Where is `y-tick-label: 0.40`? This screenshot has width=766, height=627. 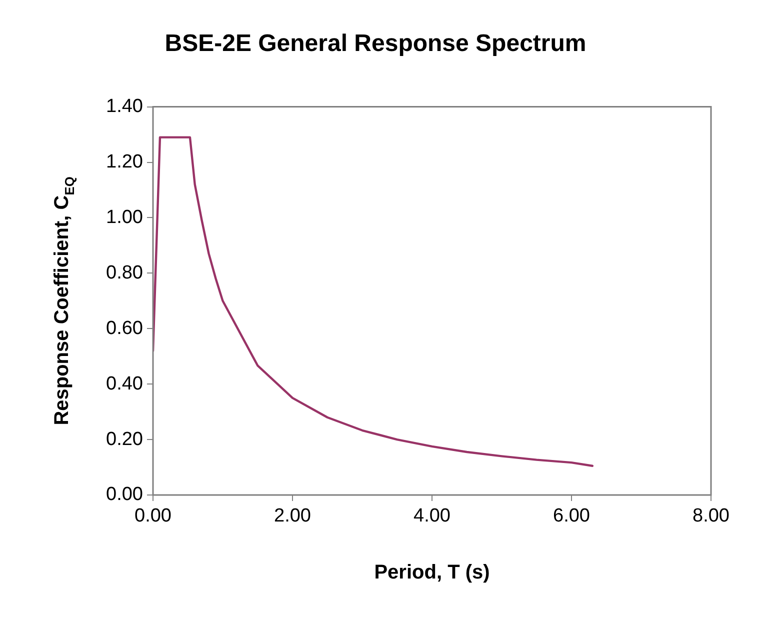 y-tick-label: 0.40 is located at coordinates (124, 383).